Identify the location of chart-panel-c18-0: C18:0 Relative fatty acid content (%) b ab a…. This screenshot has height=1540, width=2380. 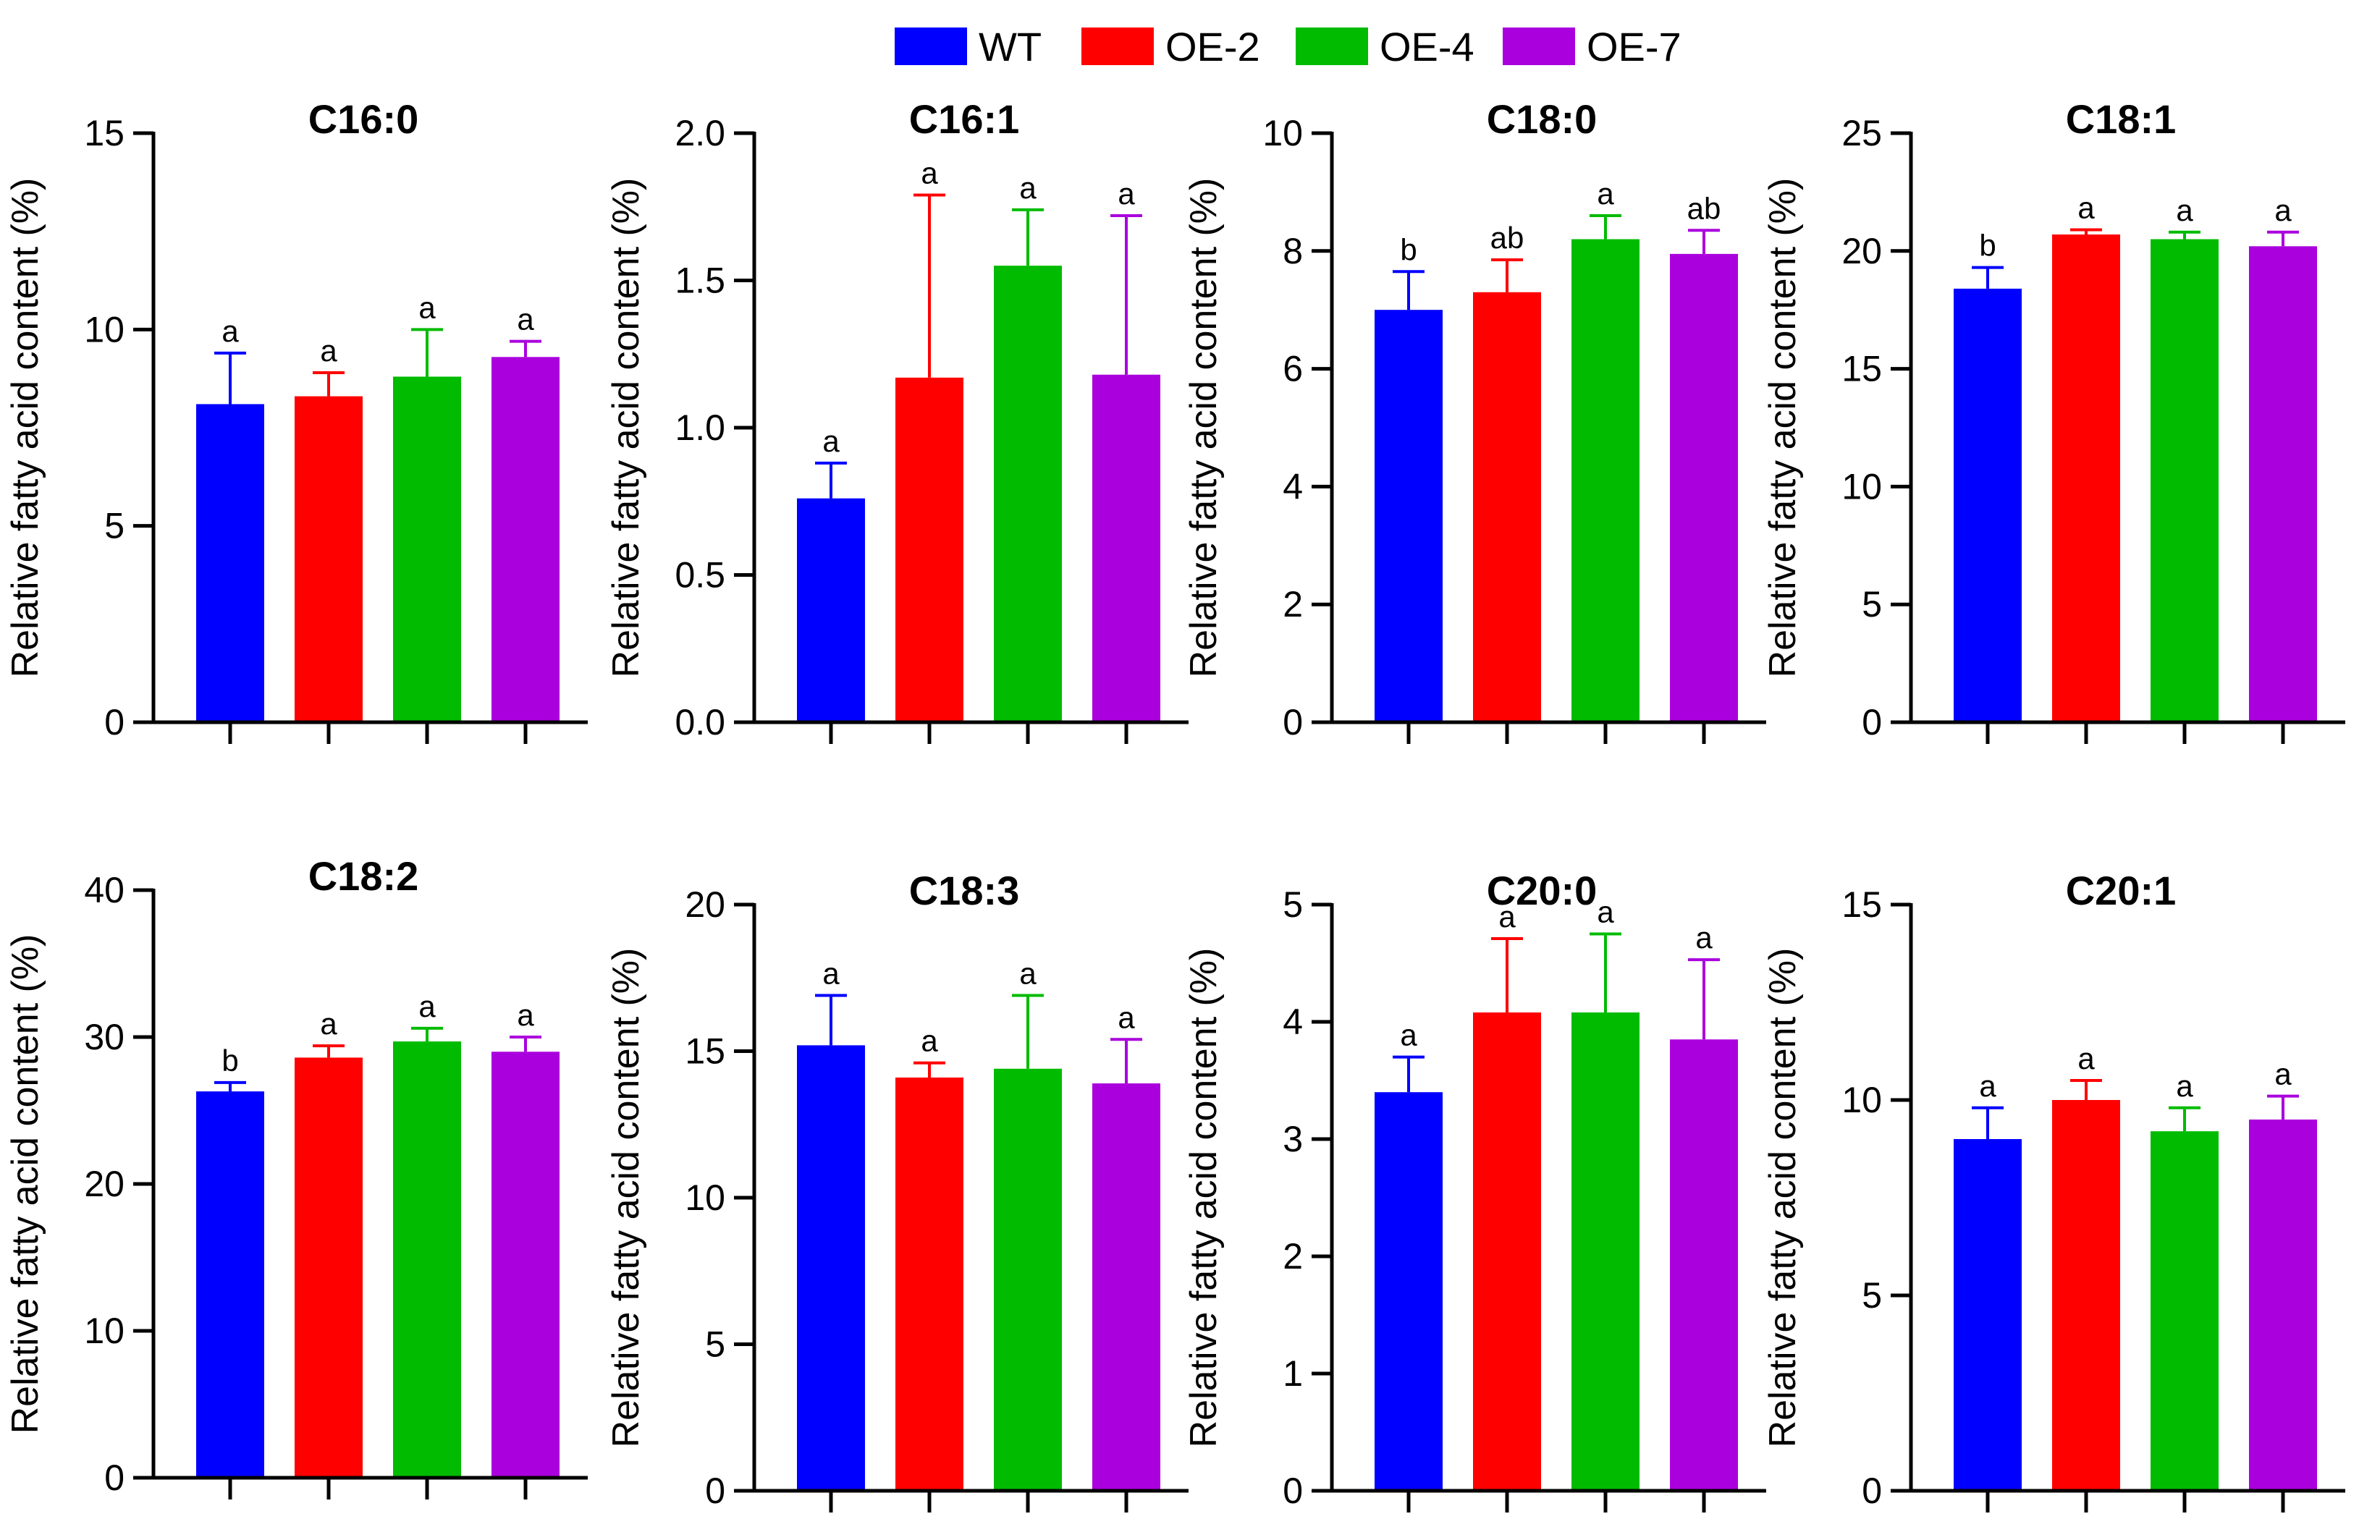
(1474, 420).